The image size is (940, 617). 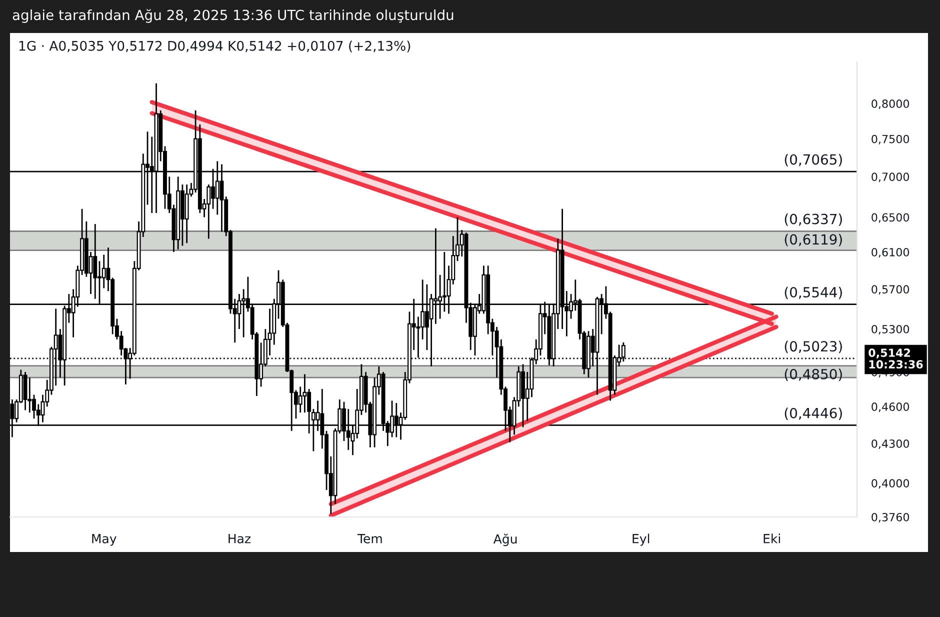 I want to click on y-tick-label: 0,5300, so click(x=891, y=329).